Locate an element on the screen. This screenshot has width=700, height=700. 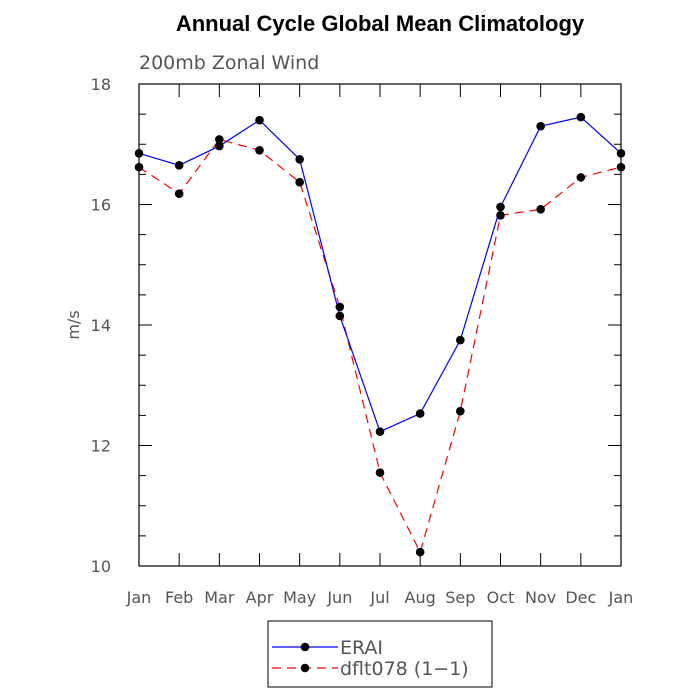
x-tick-label: Jun is located at coordinates (339, 597).